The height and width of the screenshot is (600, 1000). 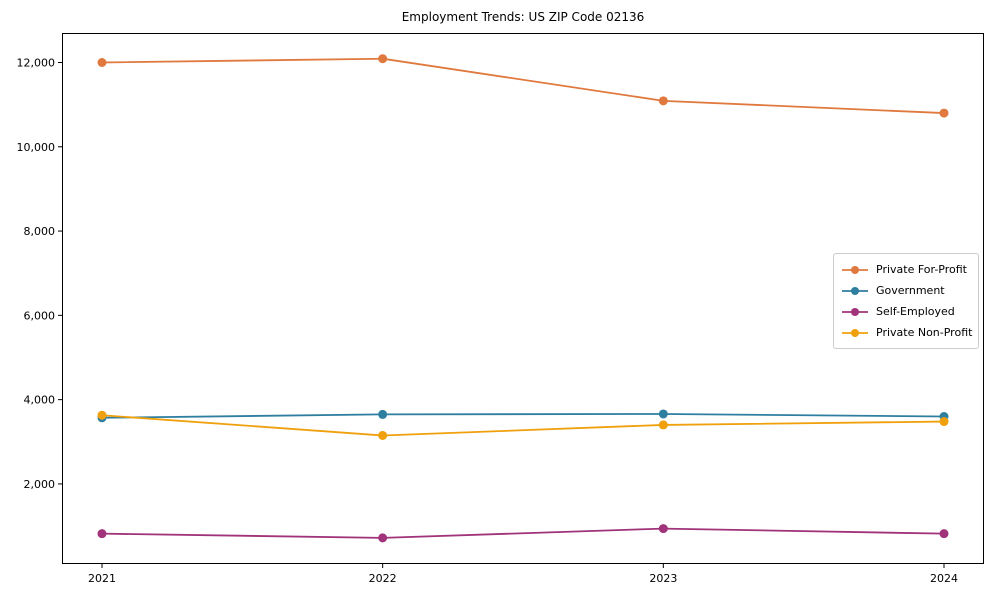 I want to click on data-point-self-employed-2021, so click(x=102, y=534).